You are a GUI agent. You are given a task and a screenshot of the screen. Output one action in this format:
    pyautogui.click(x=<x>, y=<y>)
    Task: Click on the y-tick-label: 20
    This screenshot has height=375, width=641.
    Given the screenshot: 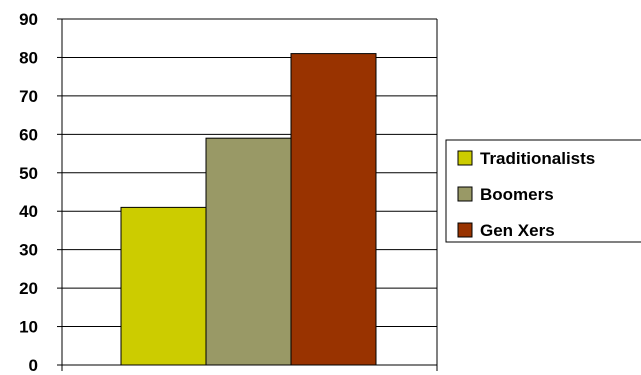 What is the action you would take?
    pyautogui.click(x=28, y=288)
    